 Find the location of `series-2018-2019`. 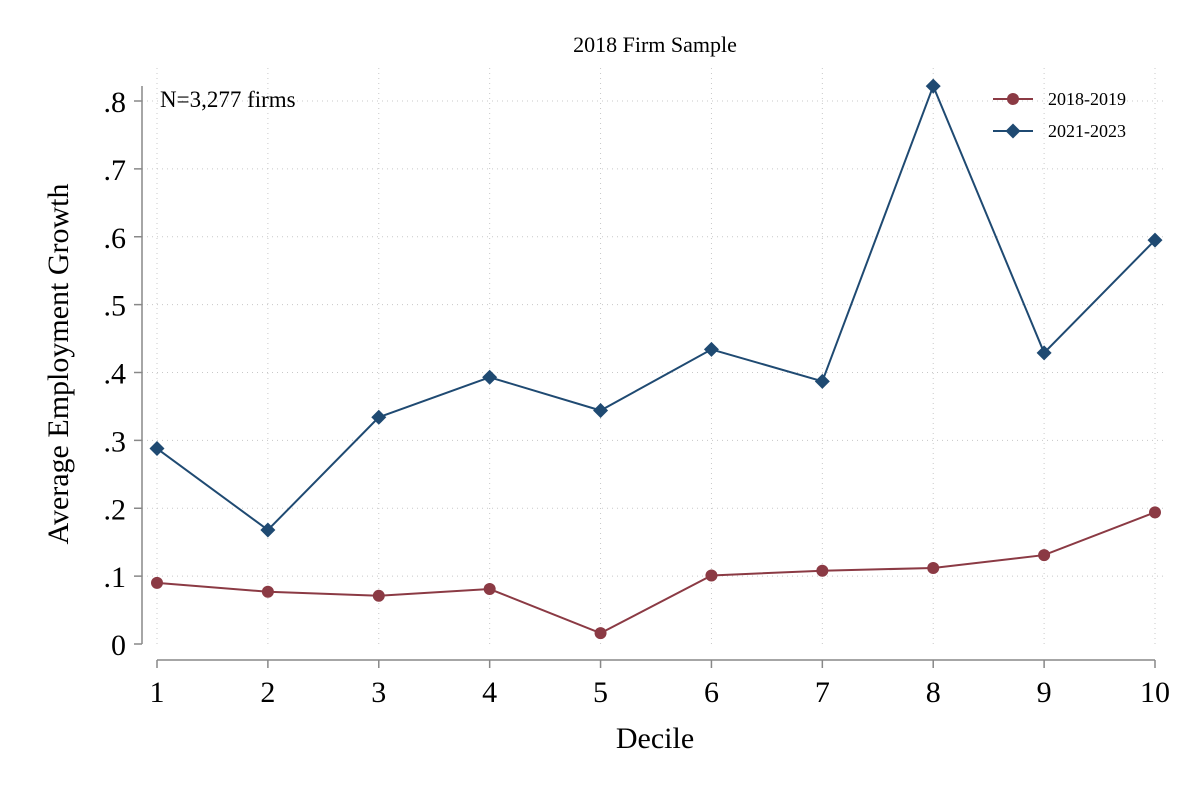

series-2018-2019 is located at coordinates (656, 573).